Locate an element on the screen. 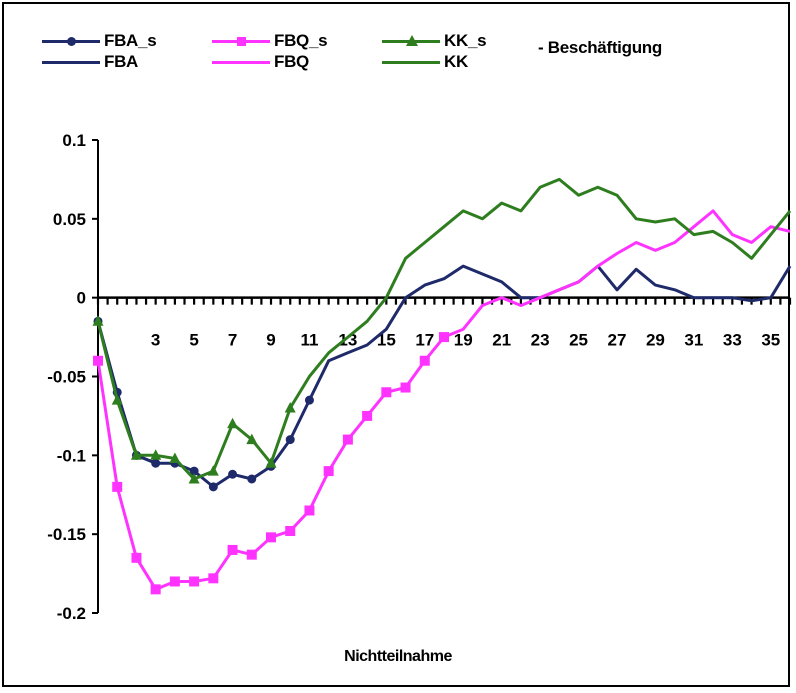  y-tick-label: -0.05 is located at coordinates (66, 377).